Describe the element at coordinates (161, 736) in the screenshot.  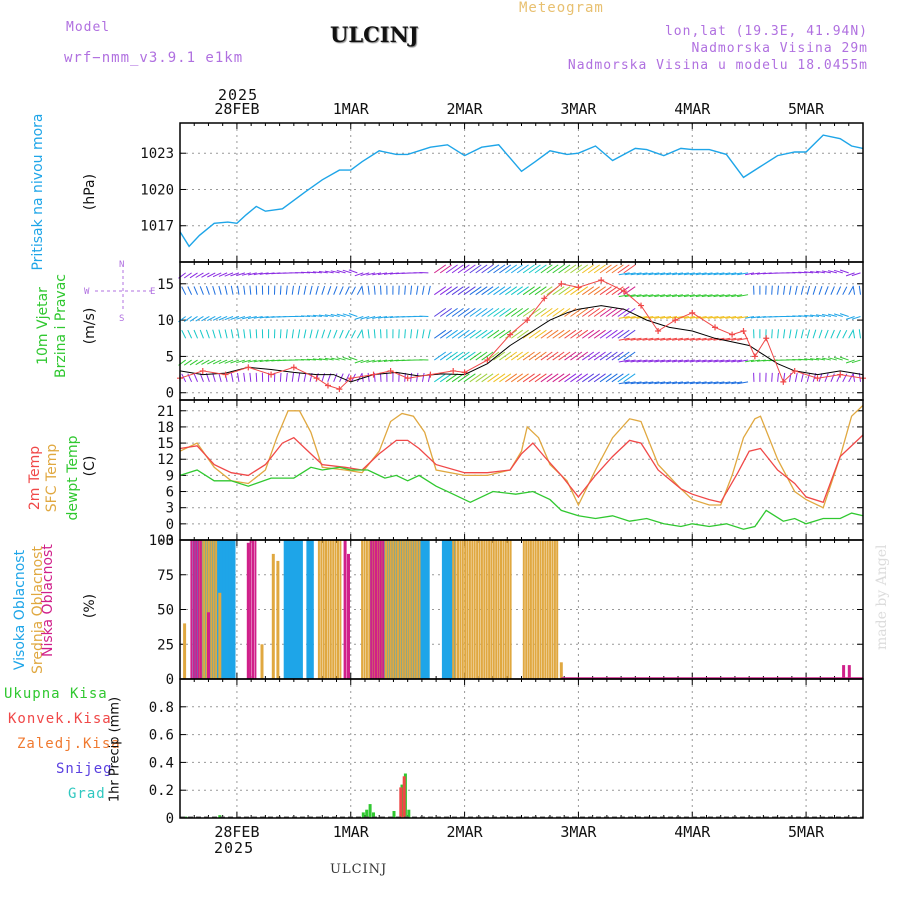
I see `y-tick-label: 0.6` at that location.